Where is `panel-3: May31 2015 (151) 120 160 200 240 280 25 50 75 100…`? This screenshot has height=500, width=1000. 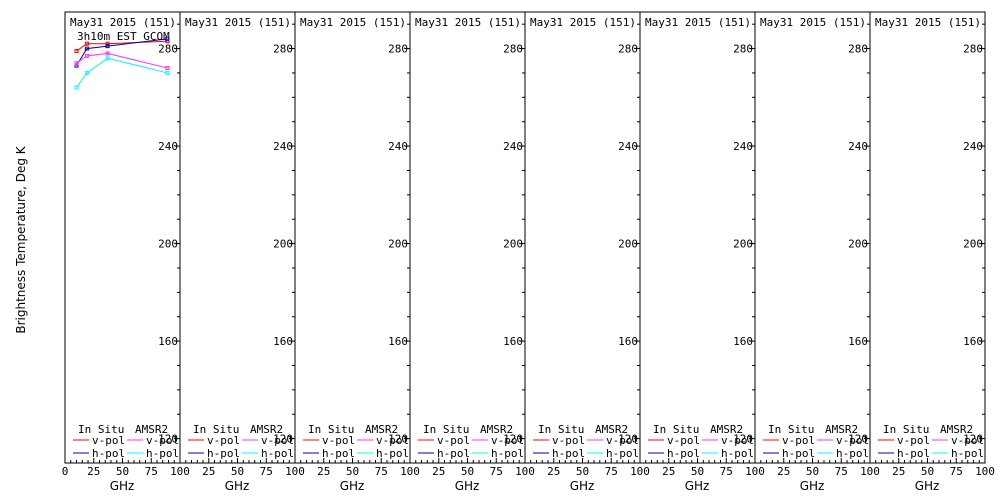
panel-3: May31 2015 (151) 120 160 200 240 280 25 50 75 100… is located at coordinates (357, 252).